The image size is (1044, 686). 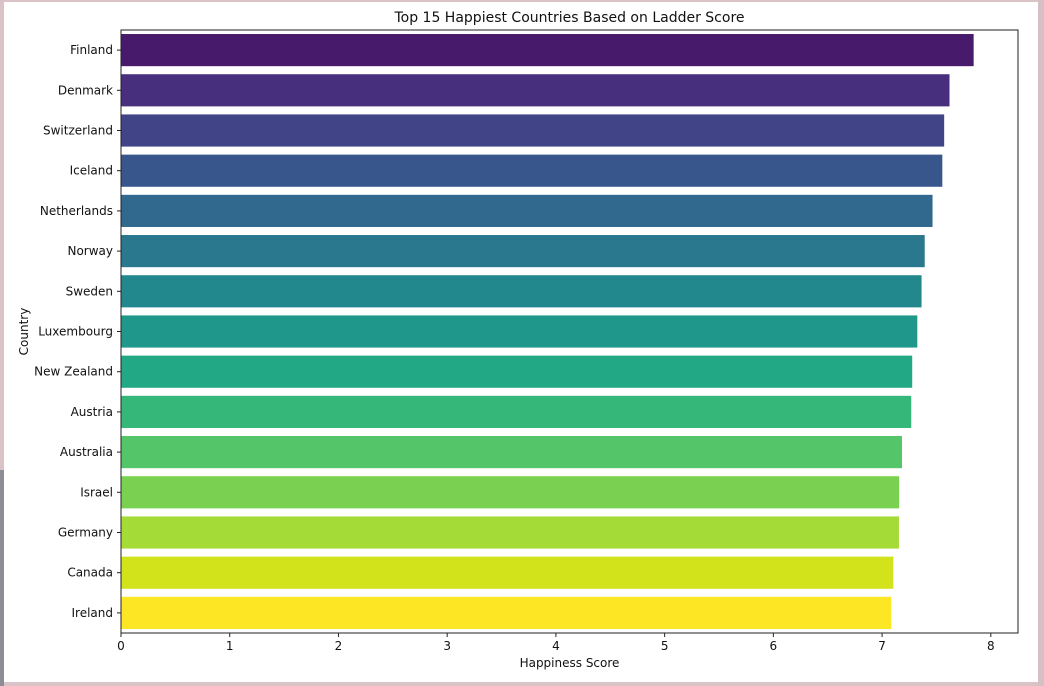 I want to click on y-tick-label: Switzerland, so click(x=78, y=131).